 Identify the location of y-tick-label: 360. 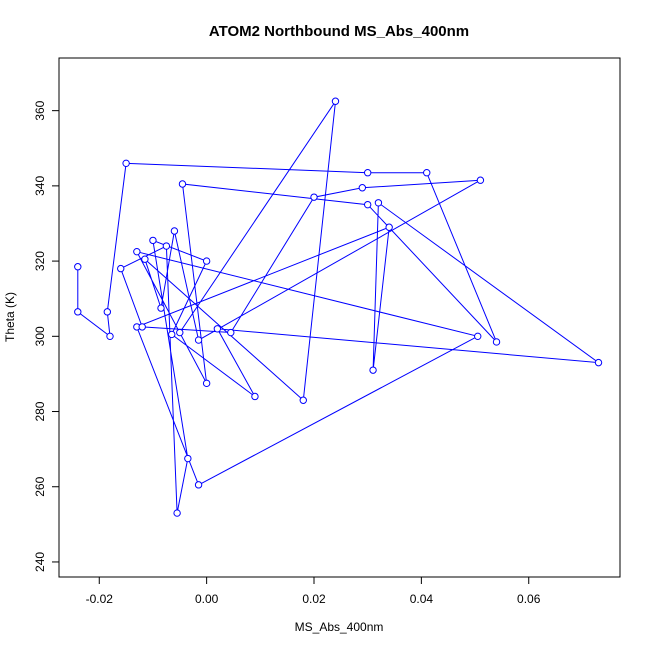
(40, 110).